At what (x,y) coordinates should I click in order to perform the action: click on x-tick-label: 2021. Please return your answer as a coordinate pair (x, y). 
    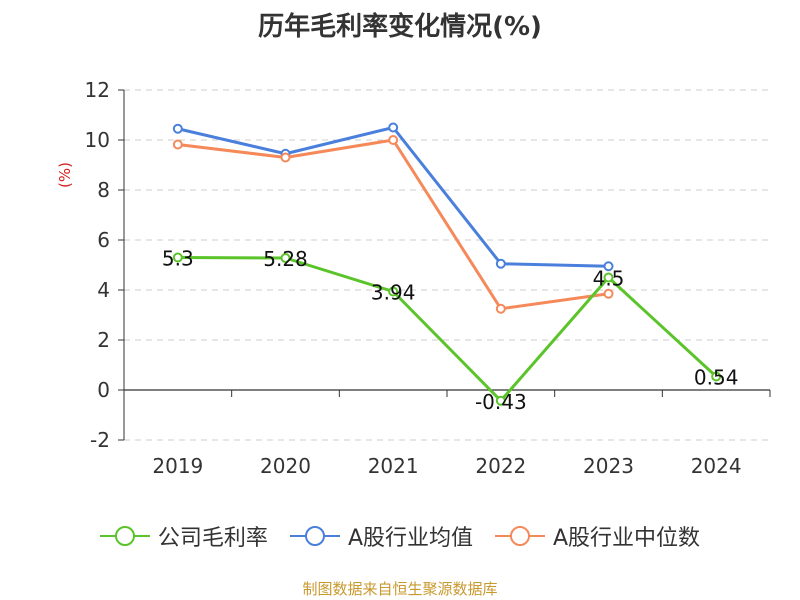
    Looking at the image, I should click on (393, 466).